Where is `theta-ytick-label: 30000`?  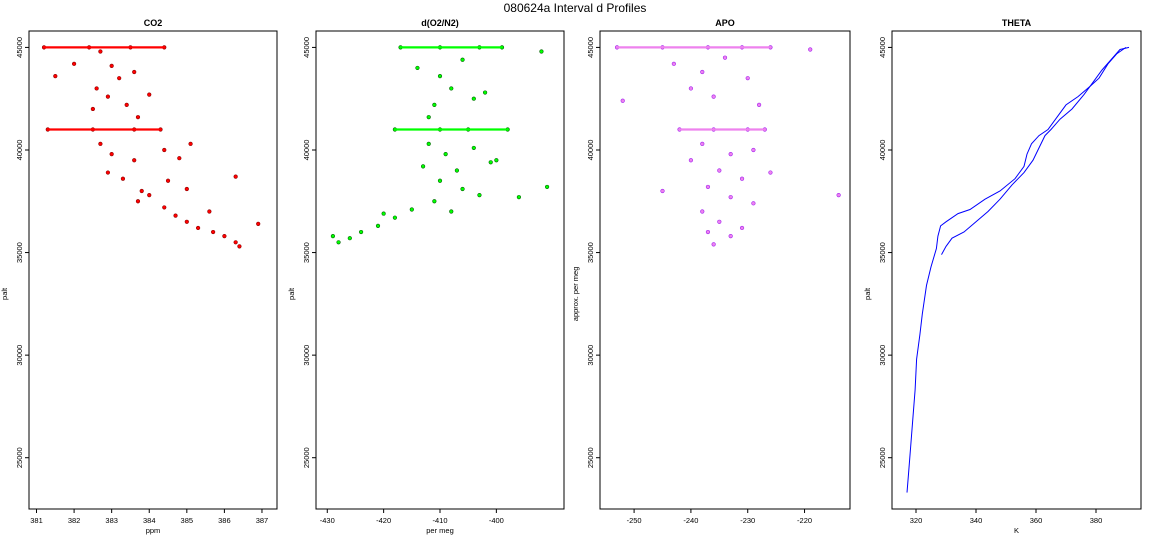
theta-ytick-label: 30000 is located at coordinates (882, 355).